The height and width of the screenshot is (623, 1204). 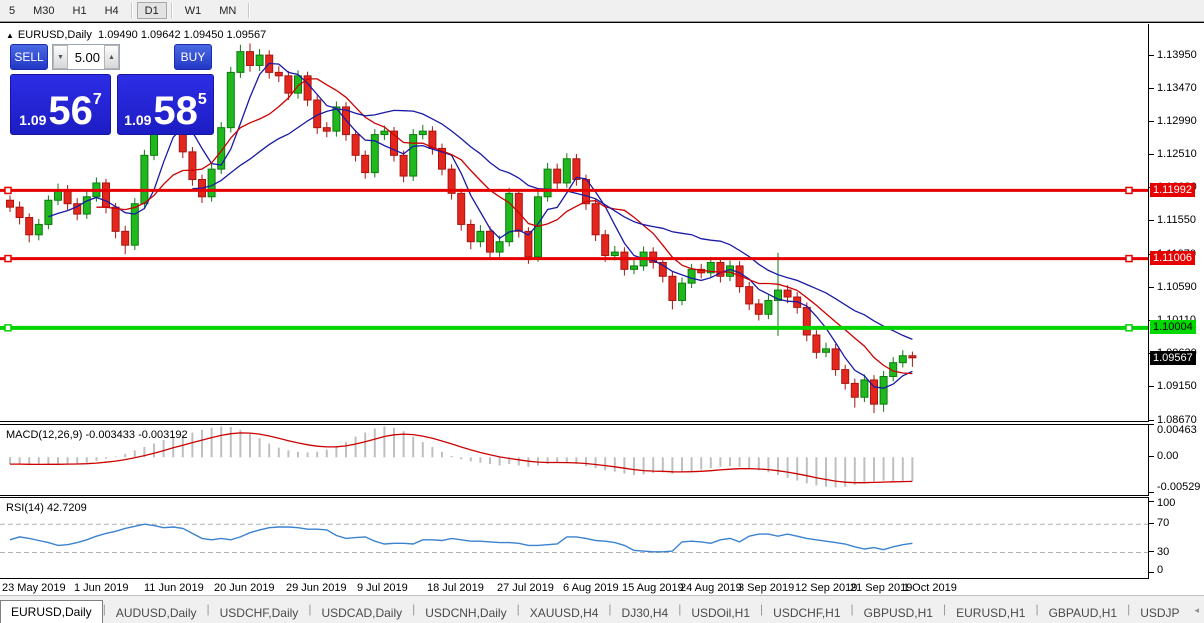 I want to click on macd-indicator-pane: MACD(12,26,9) -0.003433 -0.003192, so click(x=574, y=460).